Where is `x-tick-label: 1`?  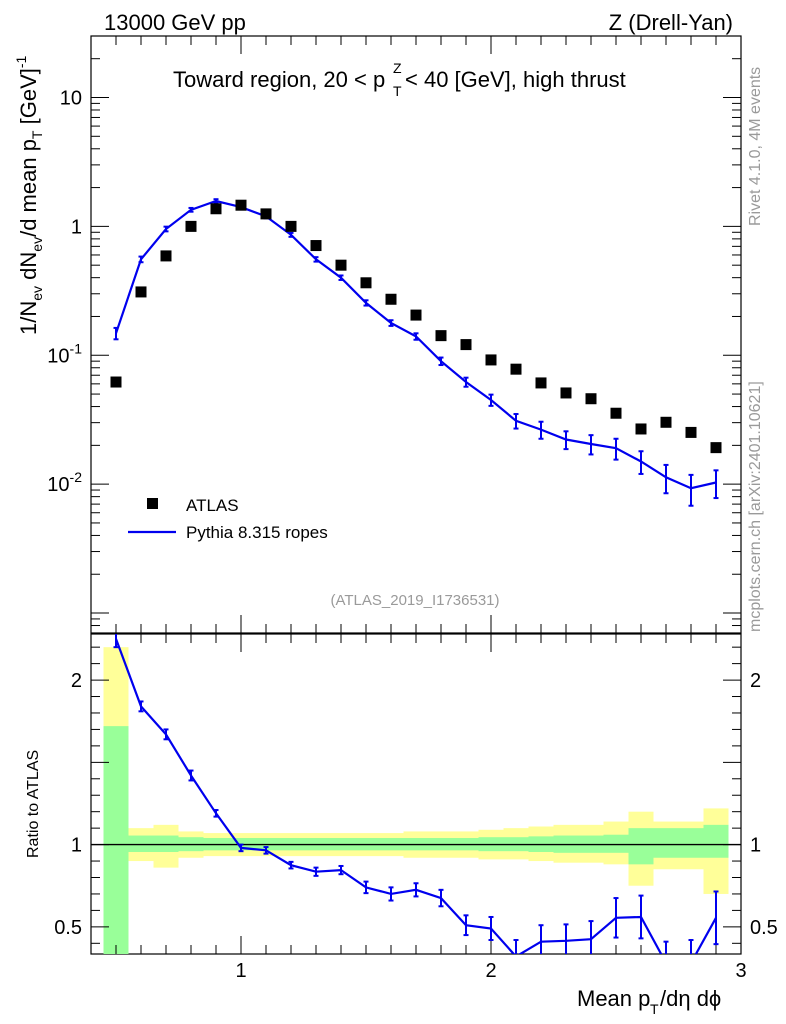
x-tick-label: 1 is located at coordinates (240, 971).